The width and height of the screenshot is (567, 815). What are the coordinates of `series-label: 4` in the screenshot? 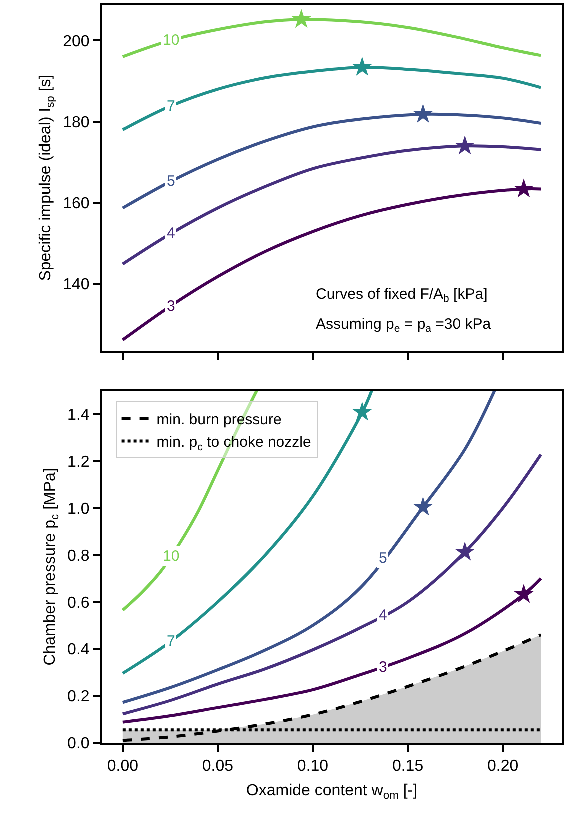 It's located at (383, 615).